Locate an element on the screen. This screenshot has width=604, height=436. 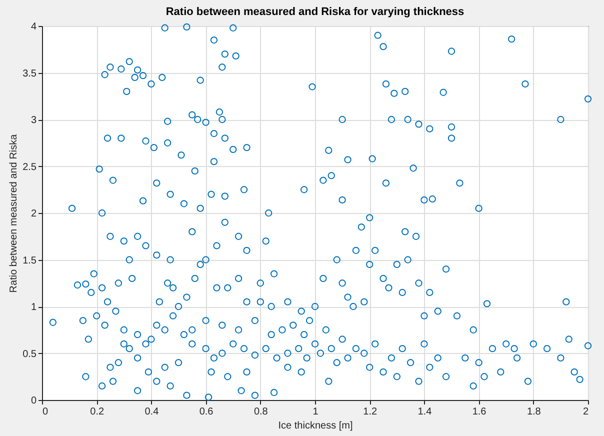
x-tick-label: 1.4 is located at coordinates (425, 412).